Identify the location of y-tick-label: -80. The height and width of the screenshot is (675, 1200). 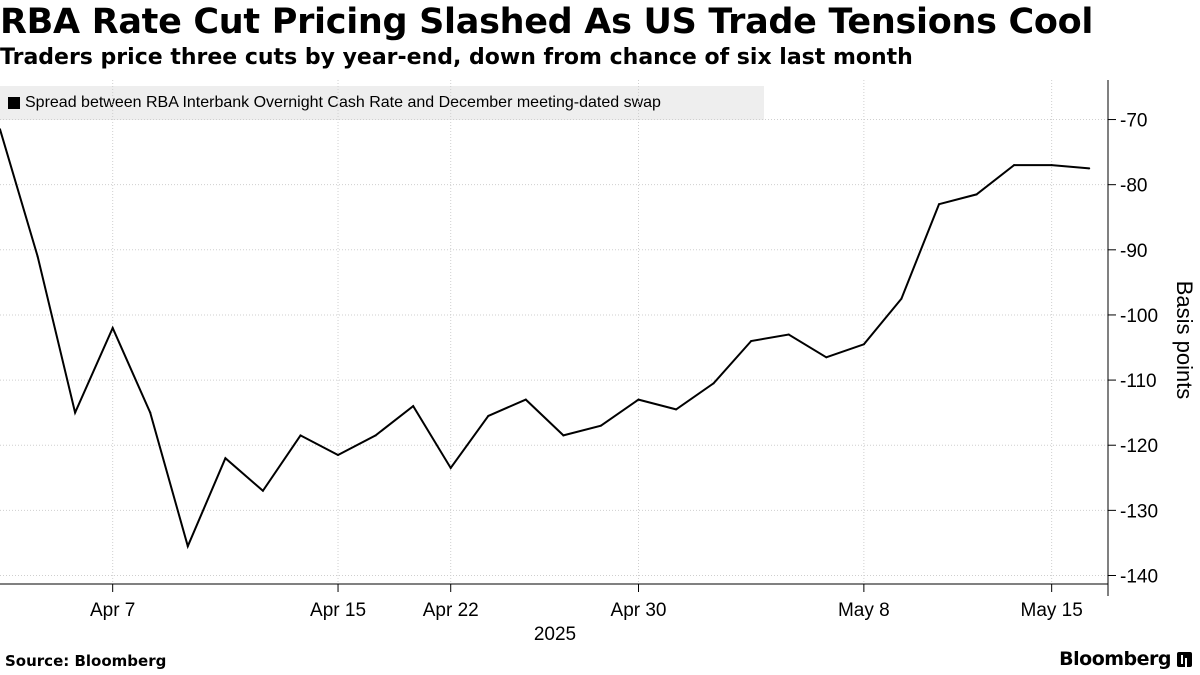
(1133, 186).